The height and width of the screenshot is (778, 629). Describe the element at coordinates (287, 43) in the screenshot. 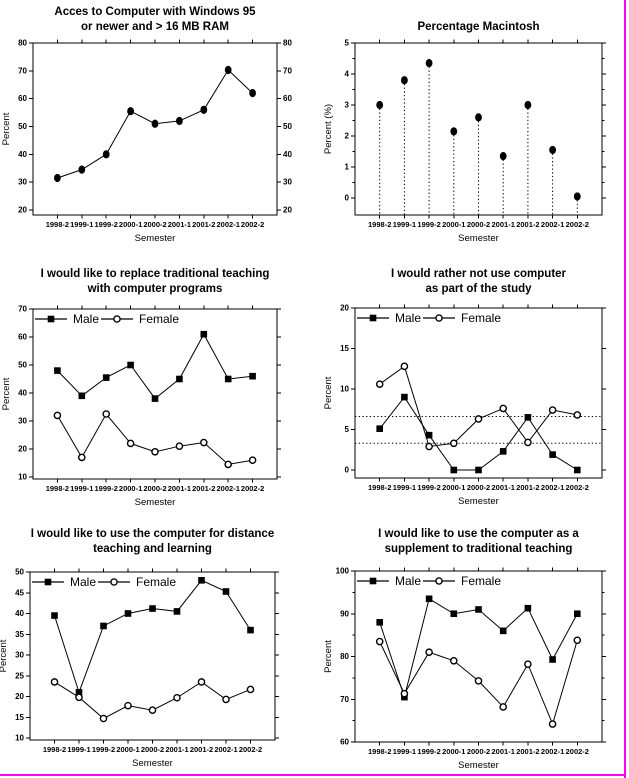

I see `y-tick-label-right: 80` at that location.